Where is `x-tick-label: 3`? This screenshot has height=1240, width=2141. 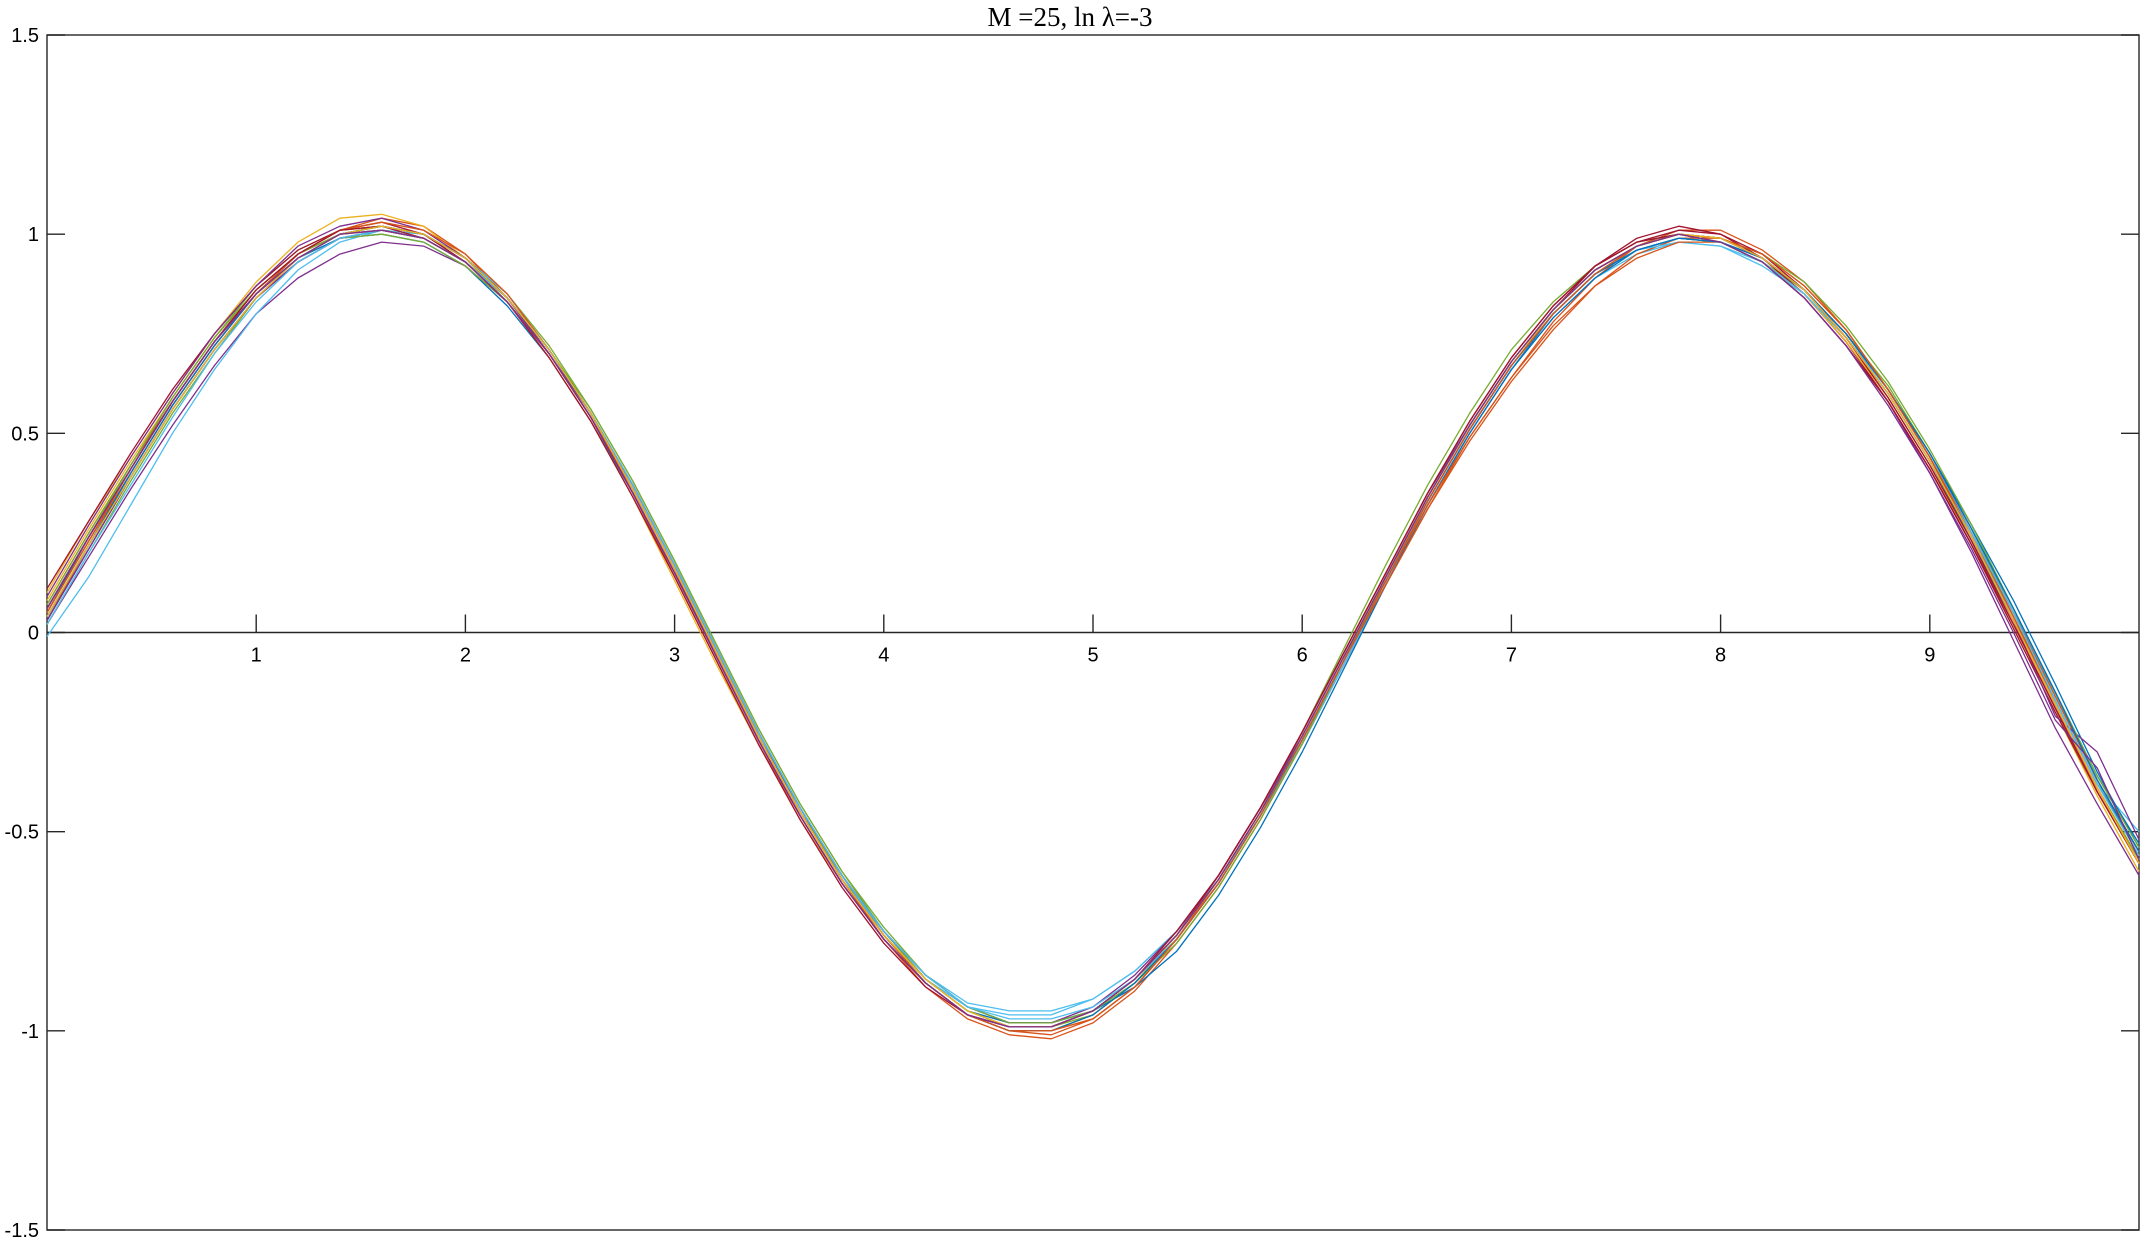
x-tick-label: 3 is located at coordinates (674, 656).